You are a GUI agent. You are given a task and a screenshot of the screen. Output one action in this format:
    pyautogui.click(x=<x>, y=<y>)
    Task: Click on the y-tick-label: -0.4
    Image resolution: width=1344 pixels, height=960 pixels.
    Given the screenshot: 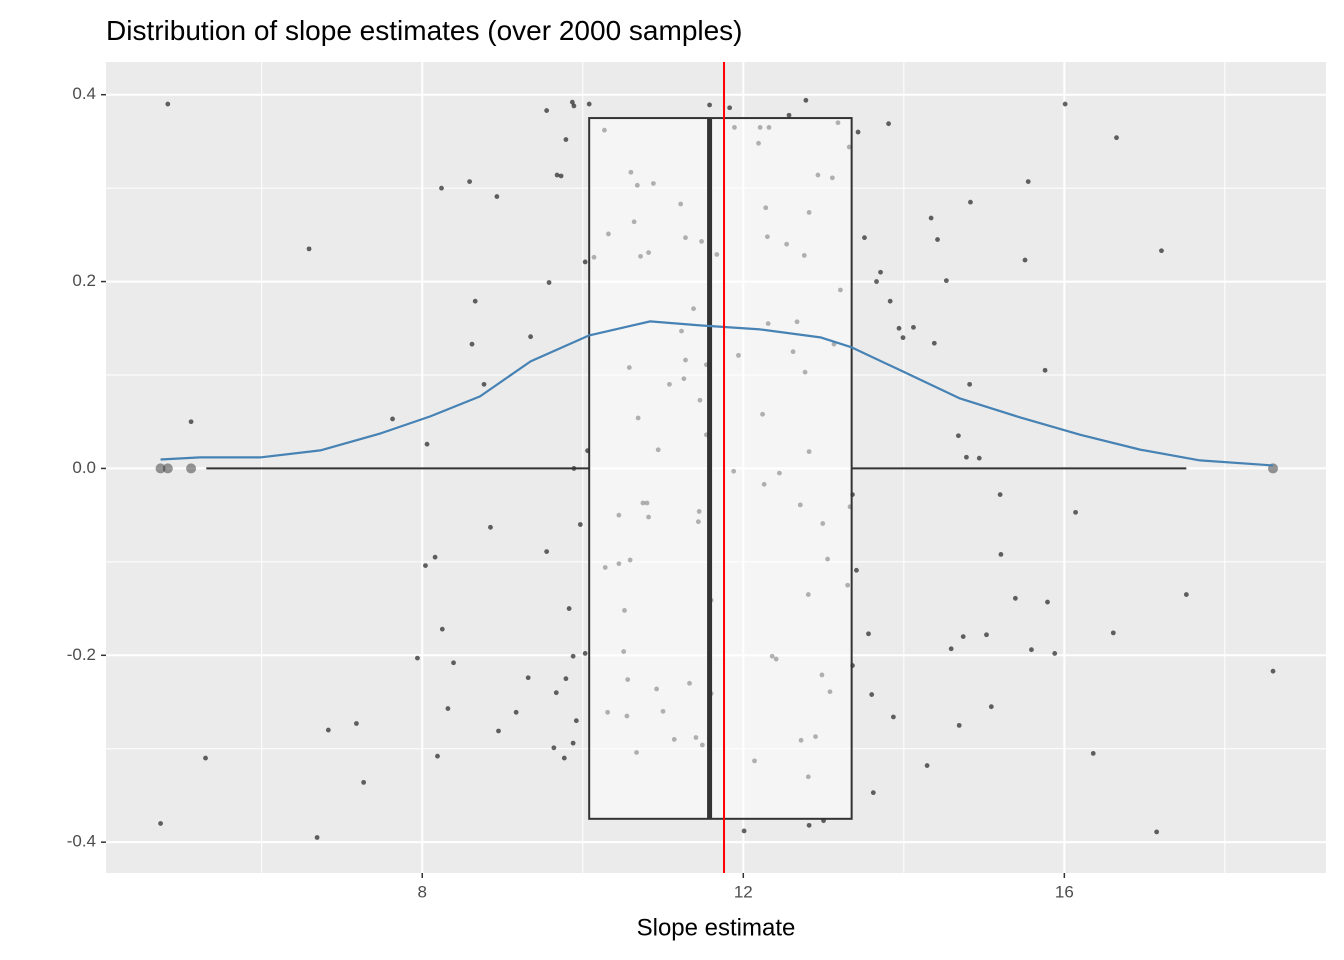 What is the action you would take?
    pyautogui.click(x=81, y=841)
    